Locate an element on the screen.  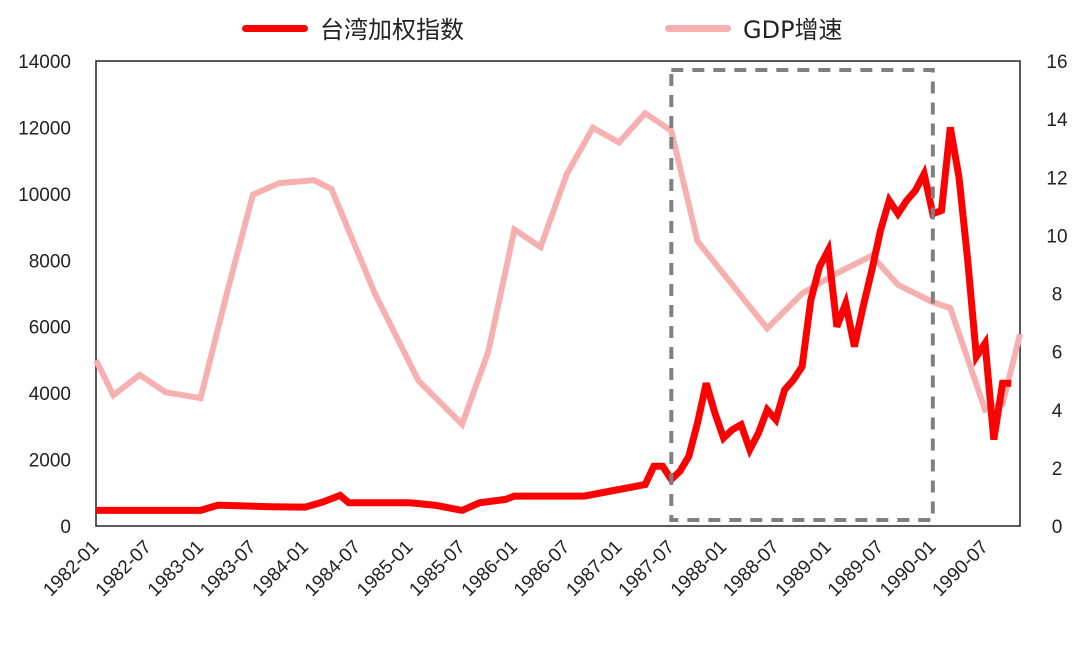
x-tick-label: 1988-07 is located at coordinates (751, 569).